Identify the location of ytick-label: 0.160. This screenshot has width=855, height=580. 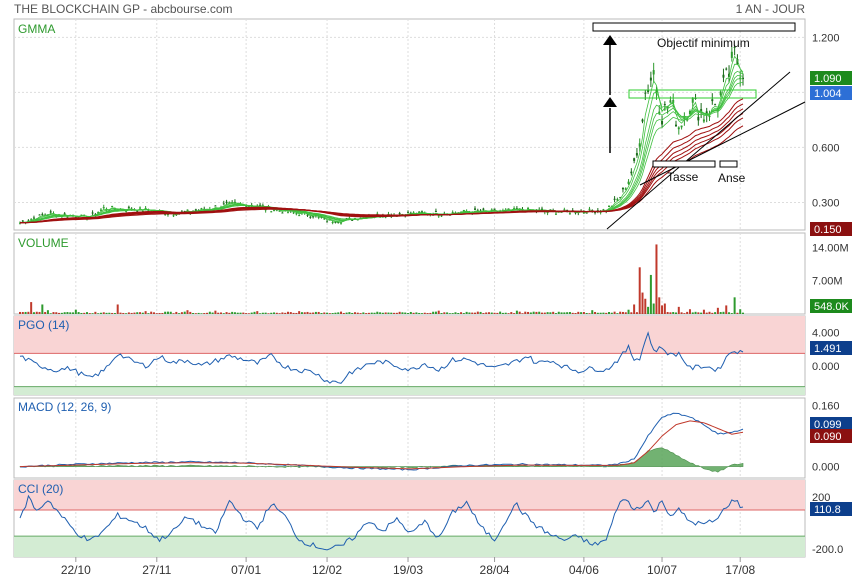
(826, 407).